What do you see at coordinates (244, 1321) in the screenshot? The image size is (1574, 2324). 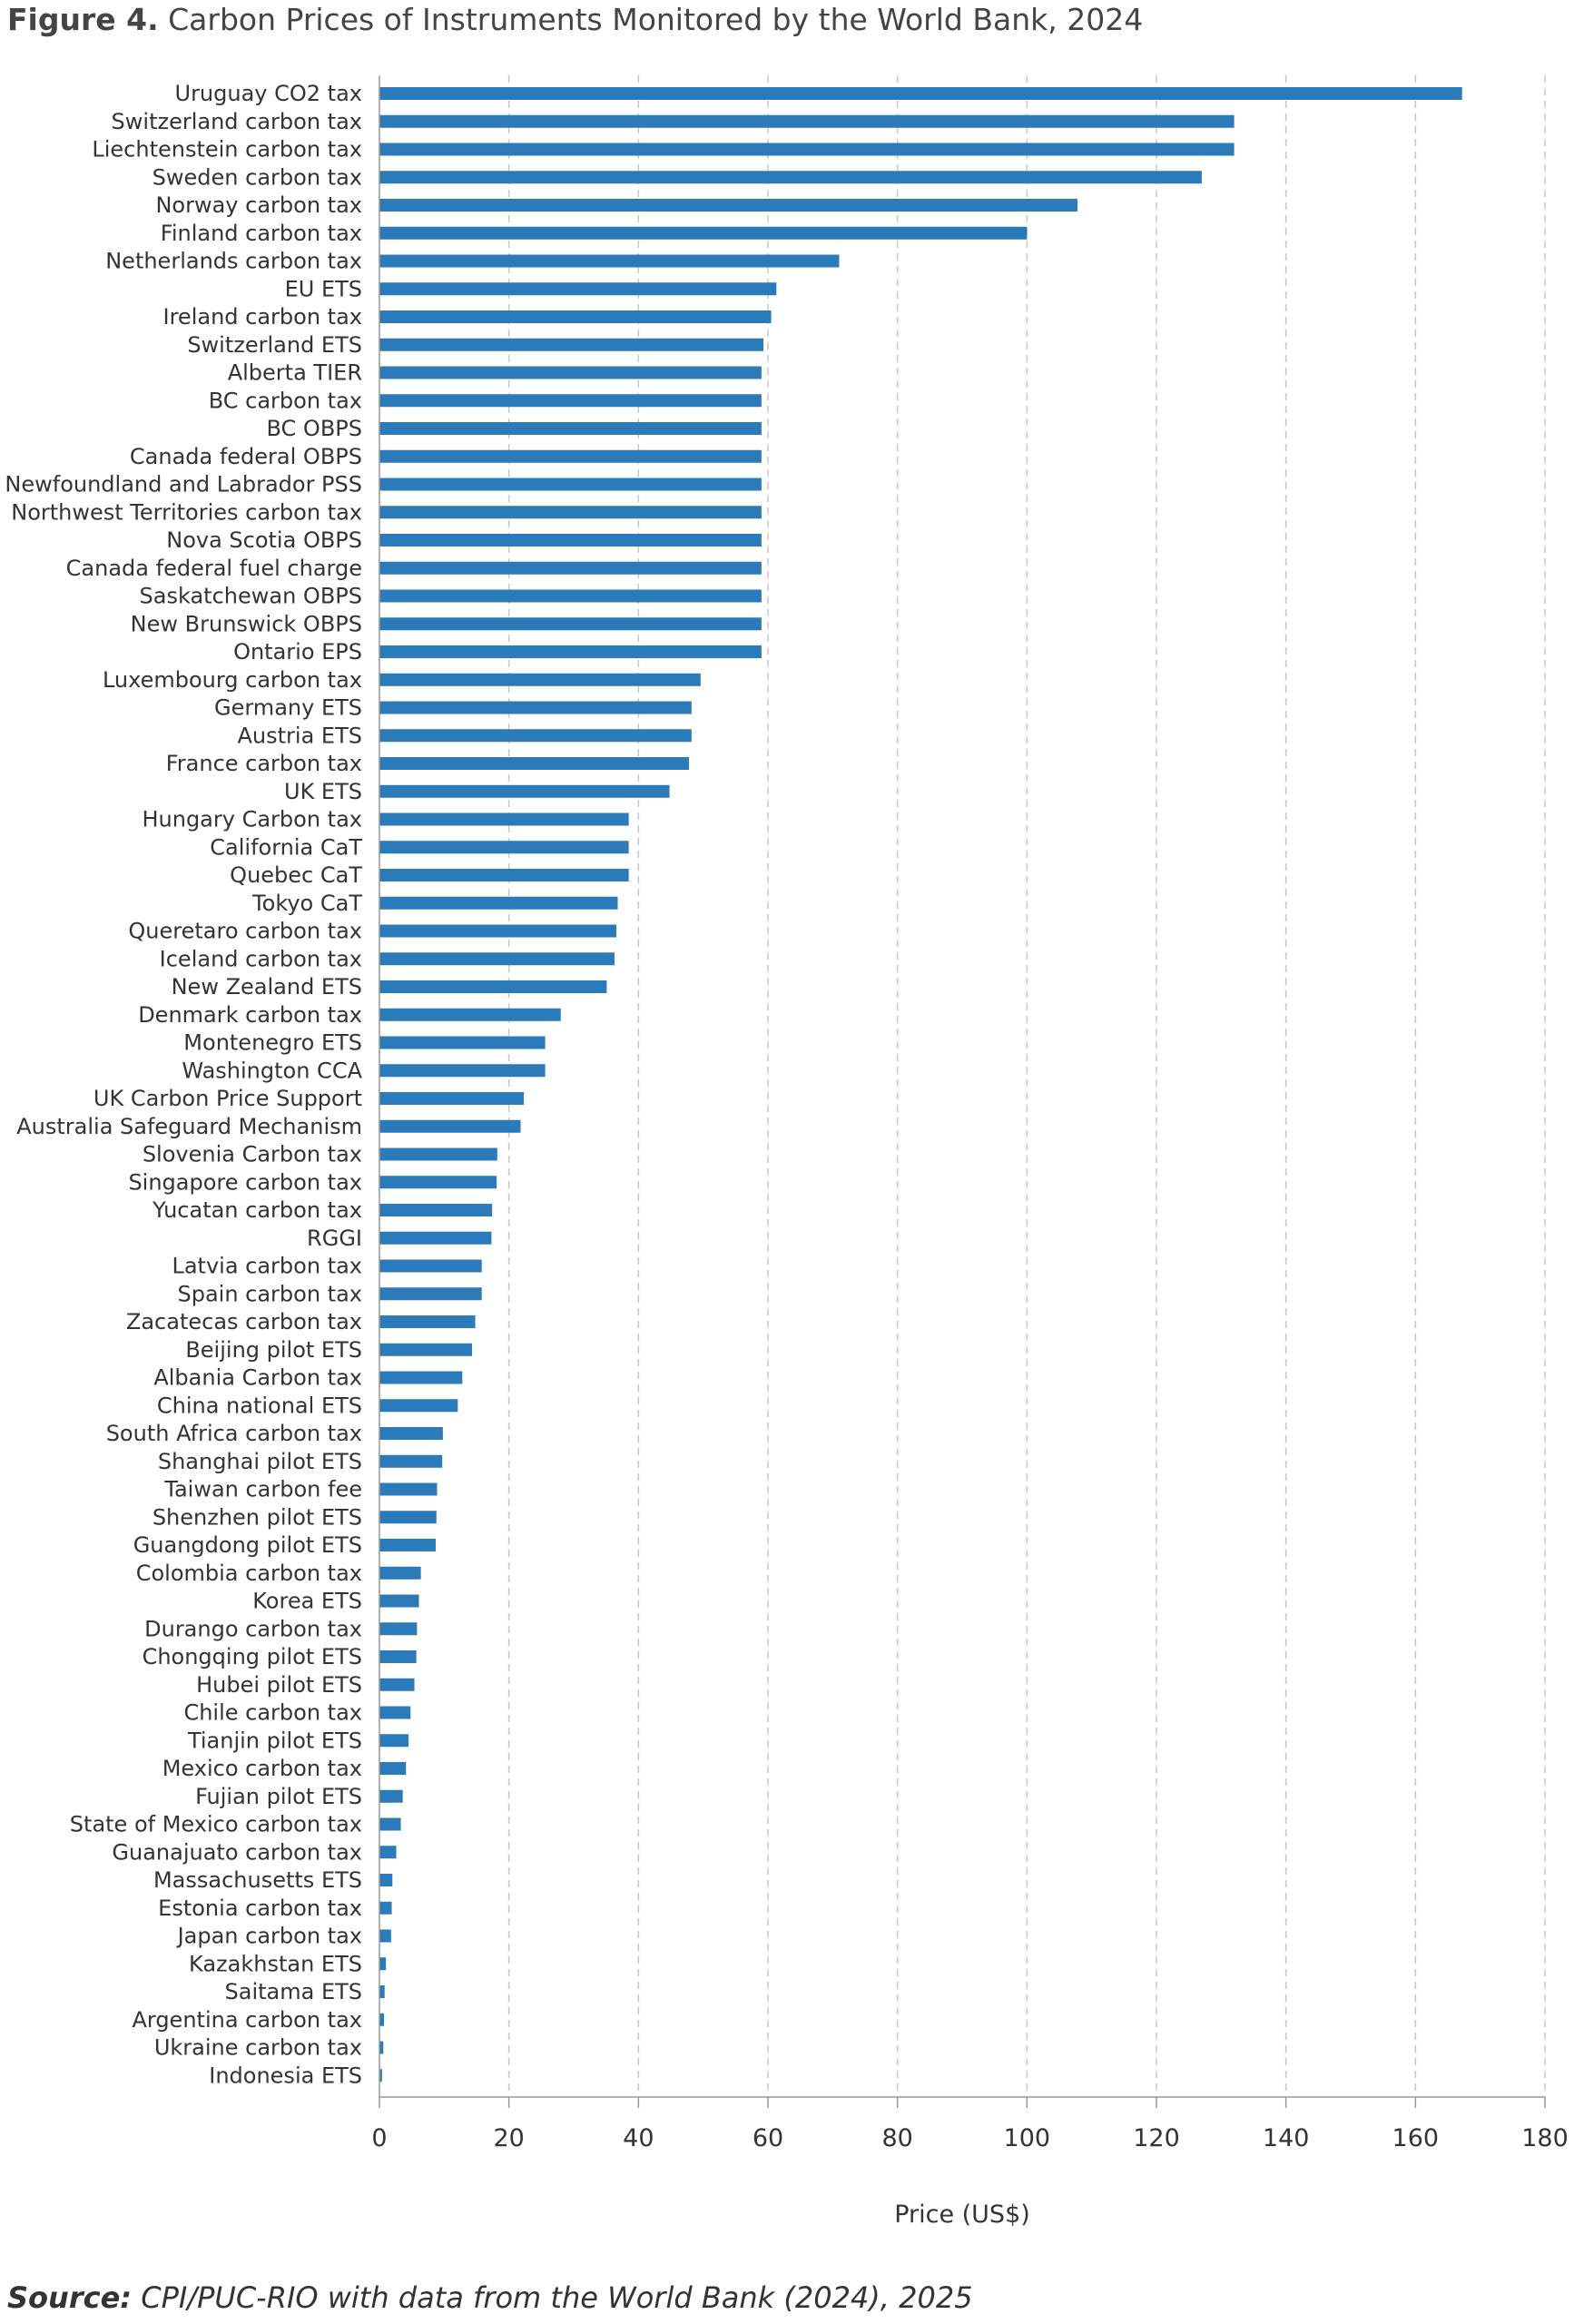 I see `category-label: Zacatecas carbon tax` at bounding box center [244, 1321].